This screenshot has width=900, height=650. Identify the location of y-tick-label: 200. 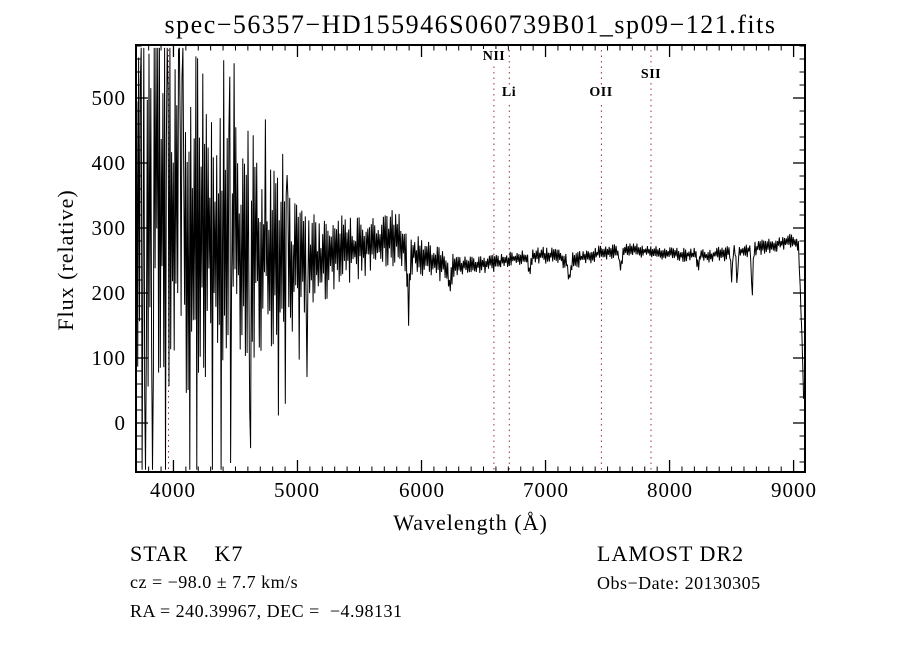
(108, 293).